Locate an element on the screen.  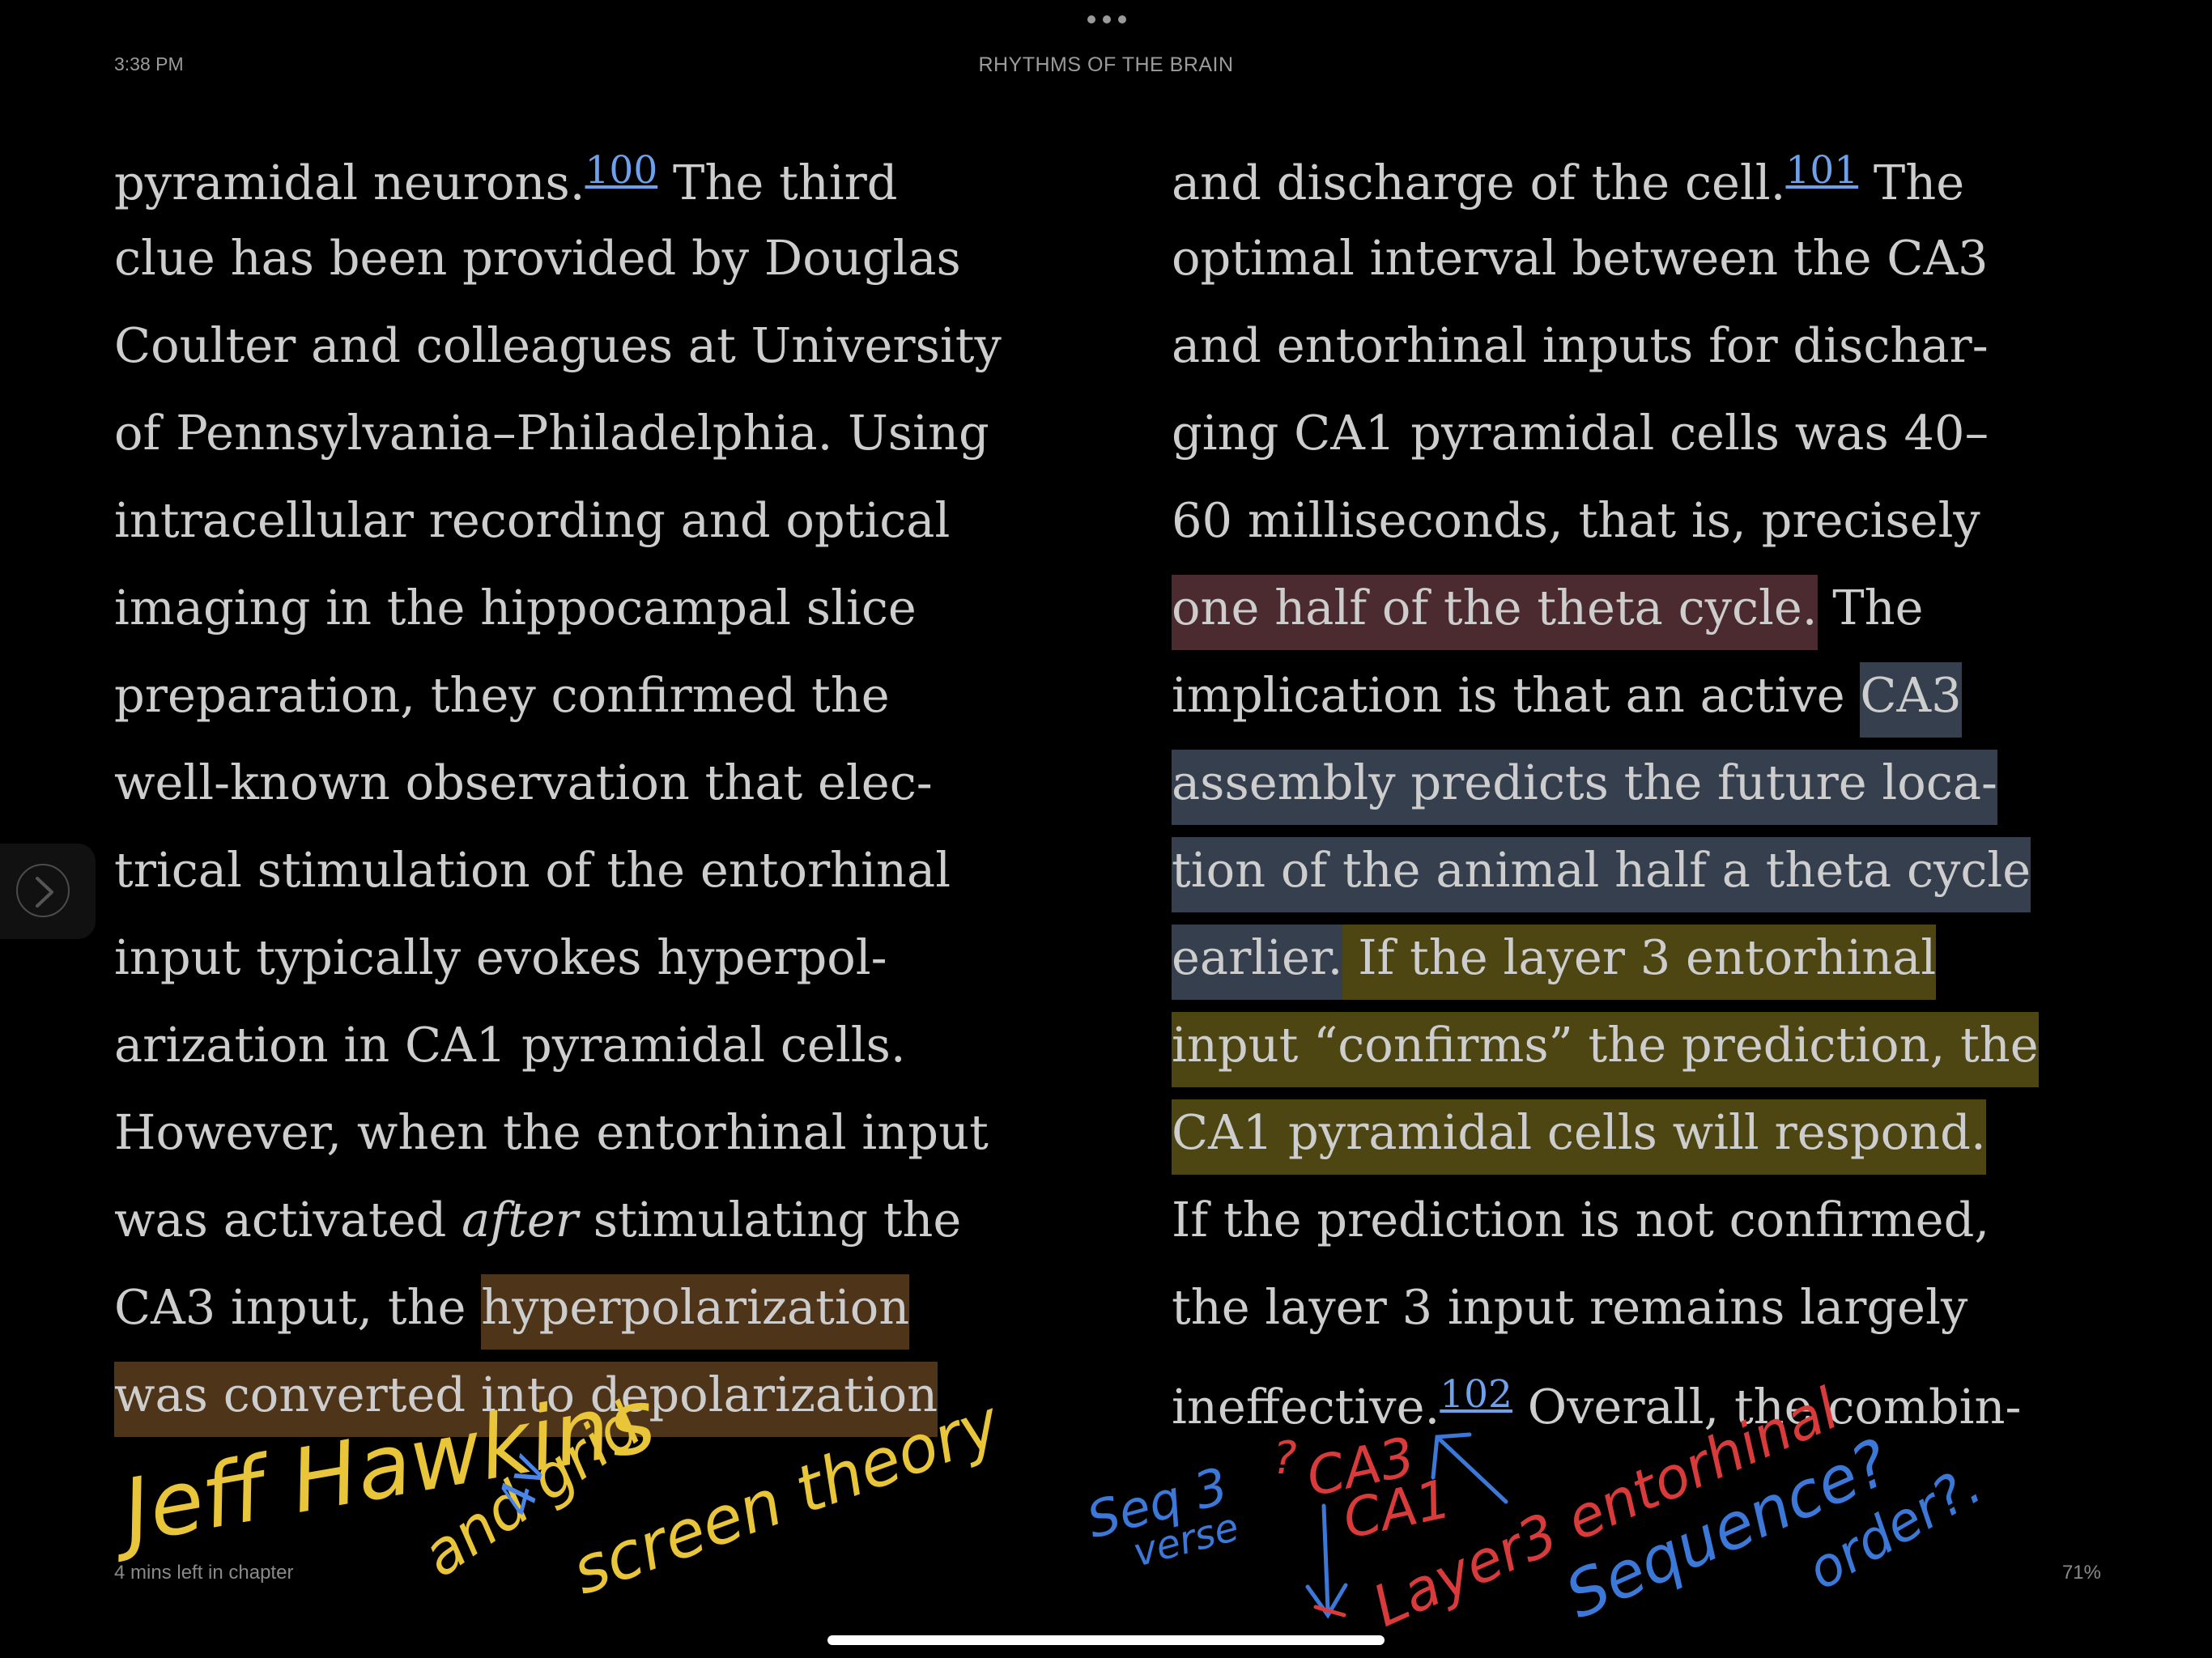
text-line: assembly predicts the future loca- is located at coordinates (1641, 783).